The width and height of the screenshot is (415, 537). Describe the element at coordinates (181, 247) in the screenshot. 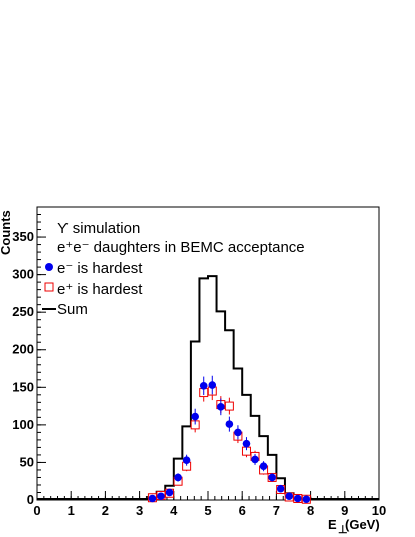

I see `legend-title-line2: e⁺e⁻ daughters in BEMC acceptance` at that location.